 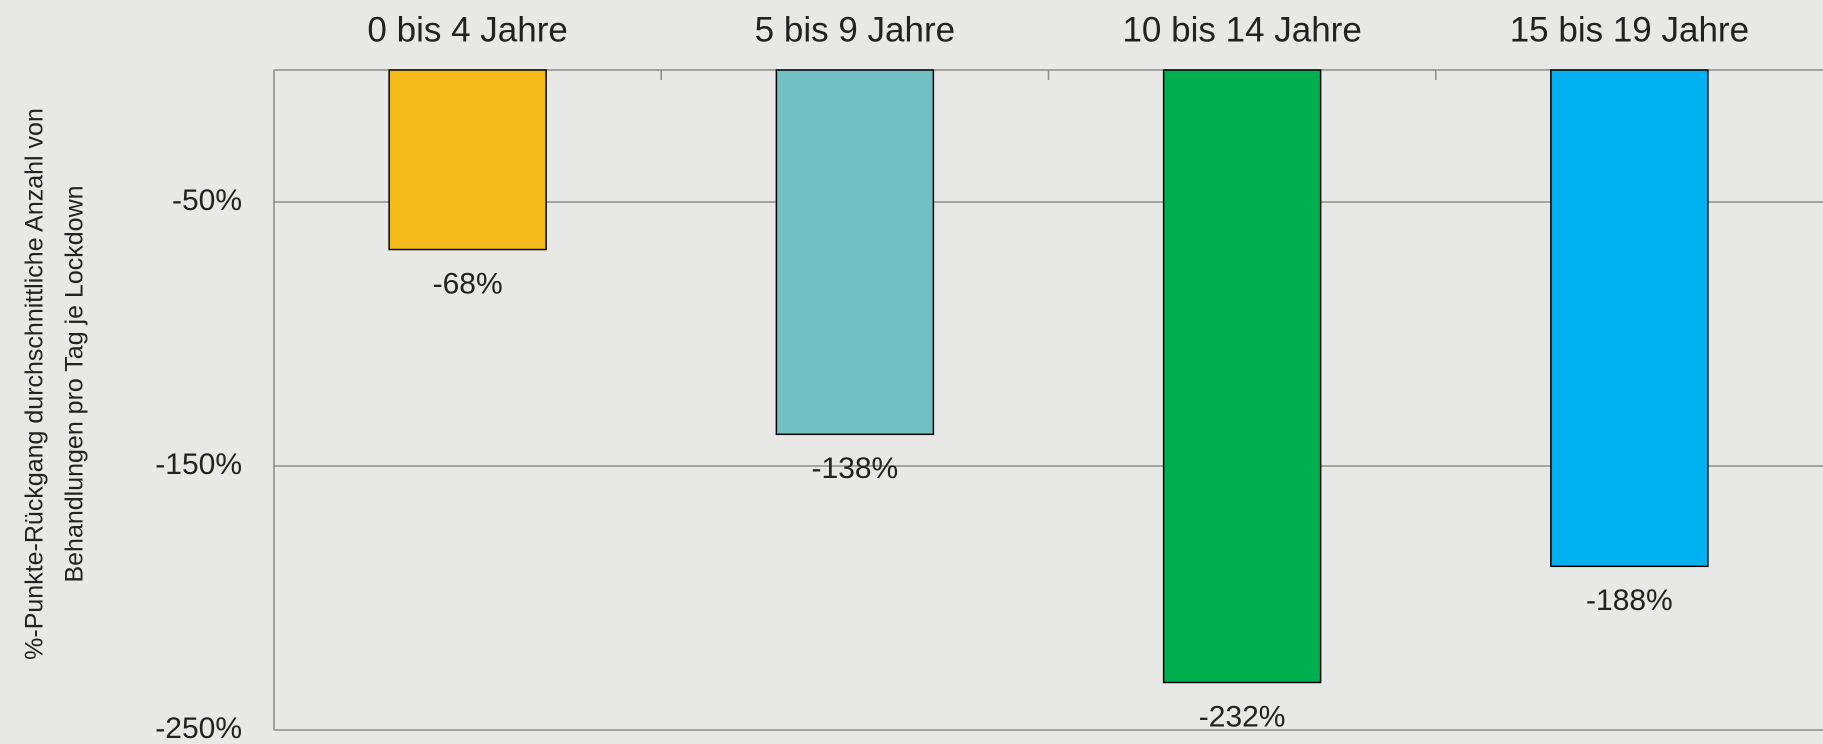 What do you see at coordinates (1242, 716) in the screenshot?
I see `value-label: -232%` at bounding box center [1242, 716].